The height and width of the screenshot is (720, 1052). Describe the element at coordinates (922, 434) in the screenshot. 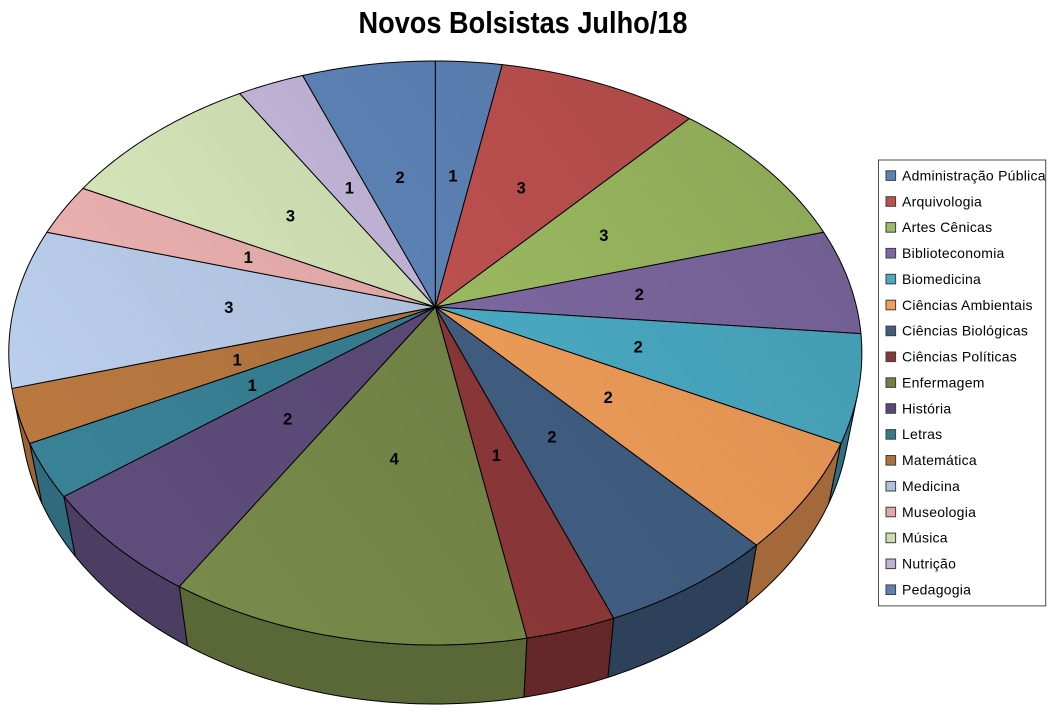

I see `svg-text: Letras` at that location.